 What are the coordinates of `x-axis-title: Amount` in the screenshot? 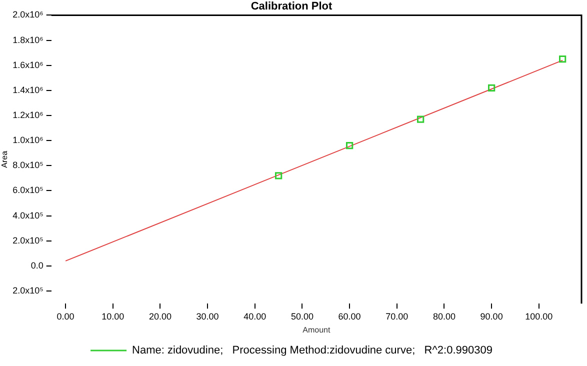 It's located at (316, 329).